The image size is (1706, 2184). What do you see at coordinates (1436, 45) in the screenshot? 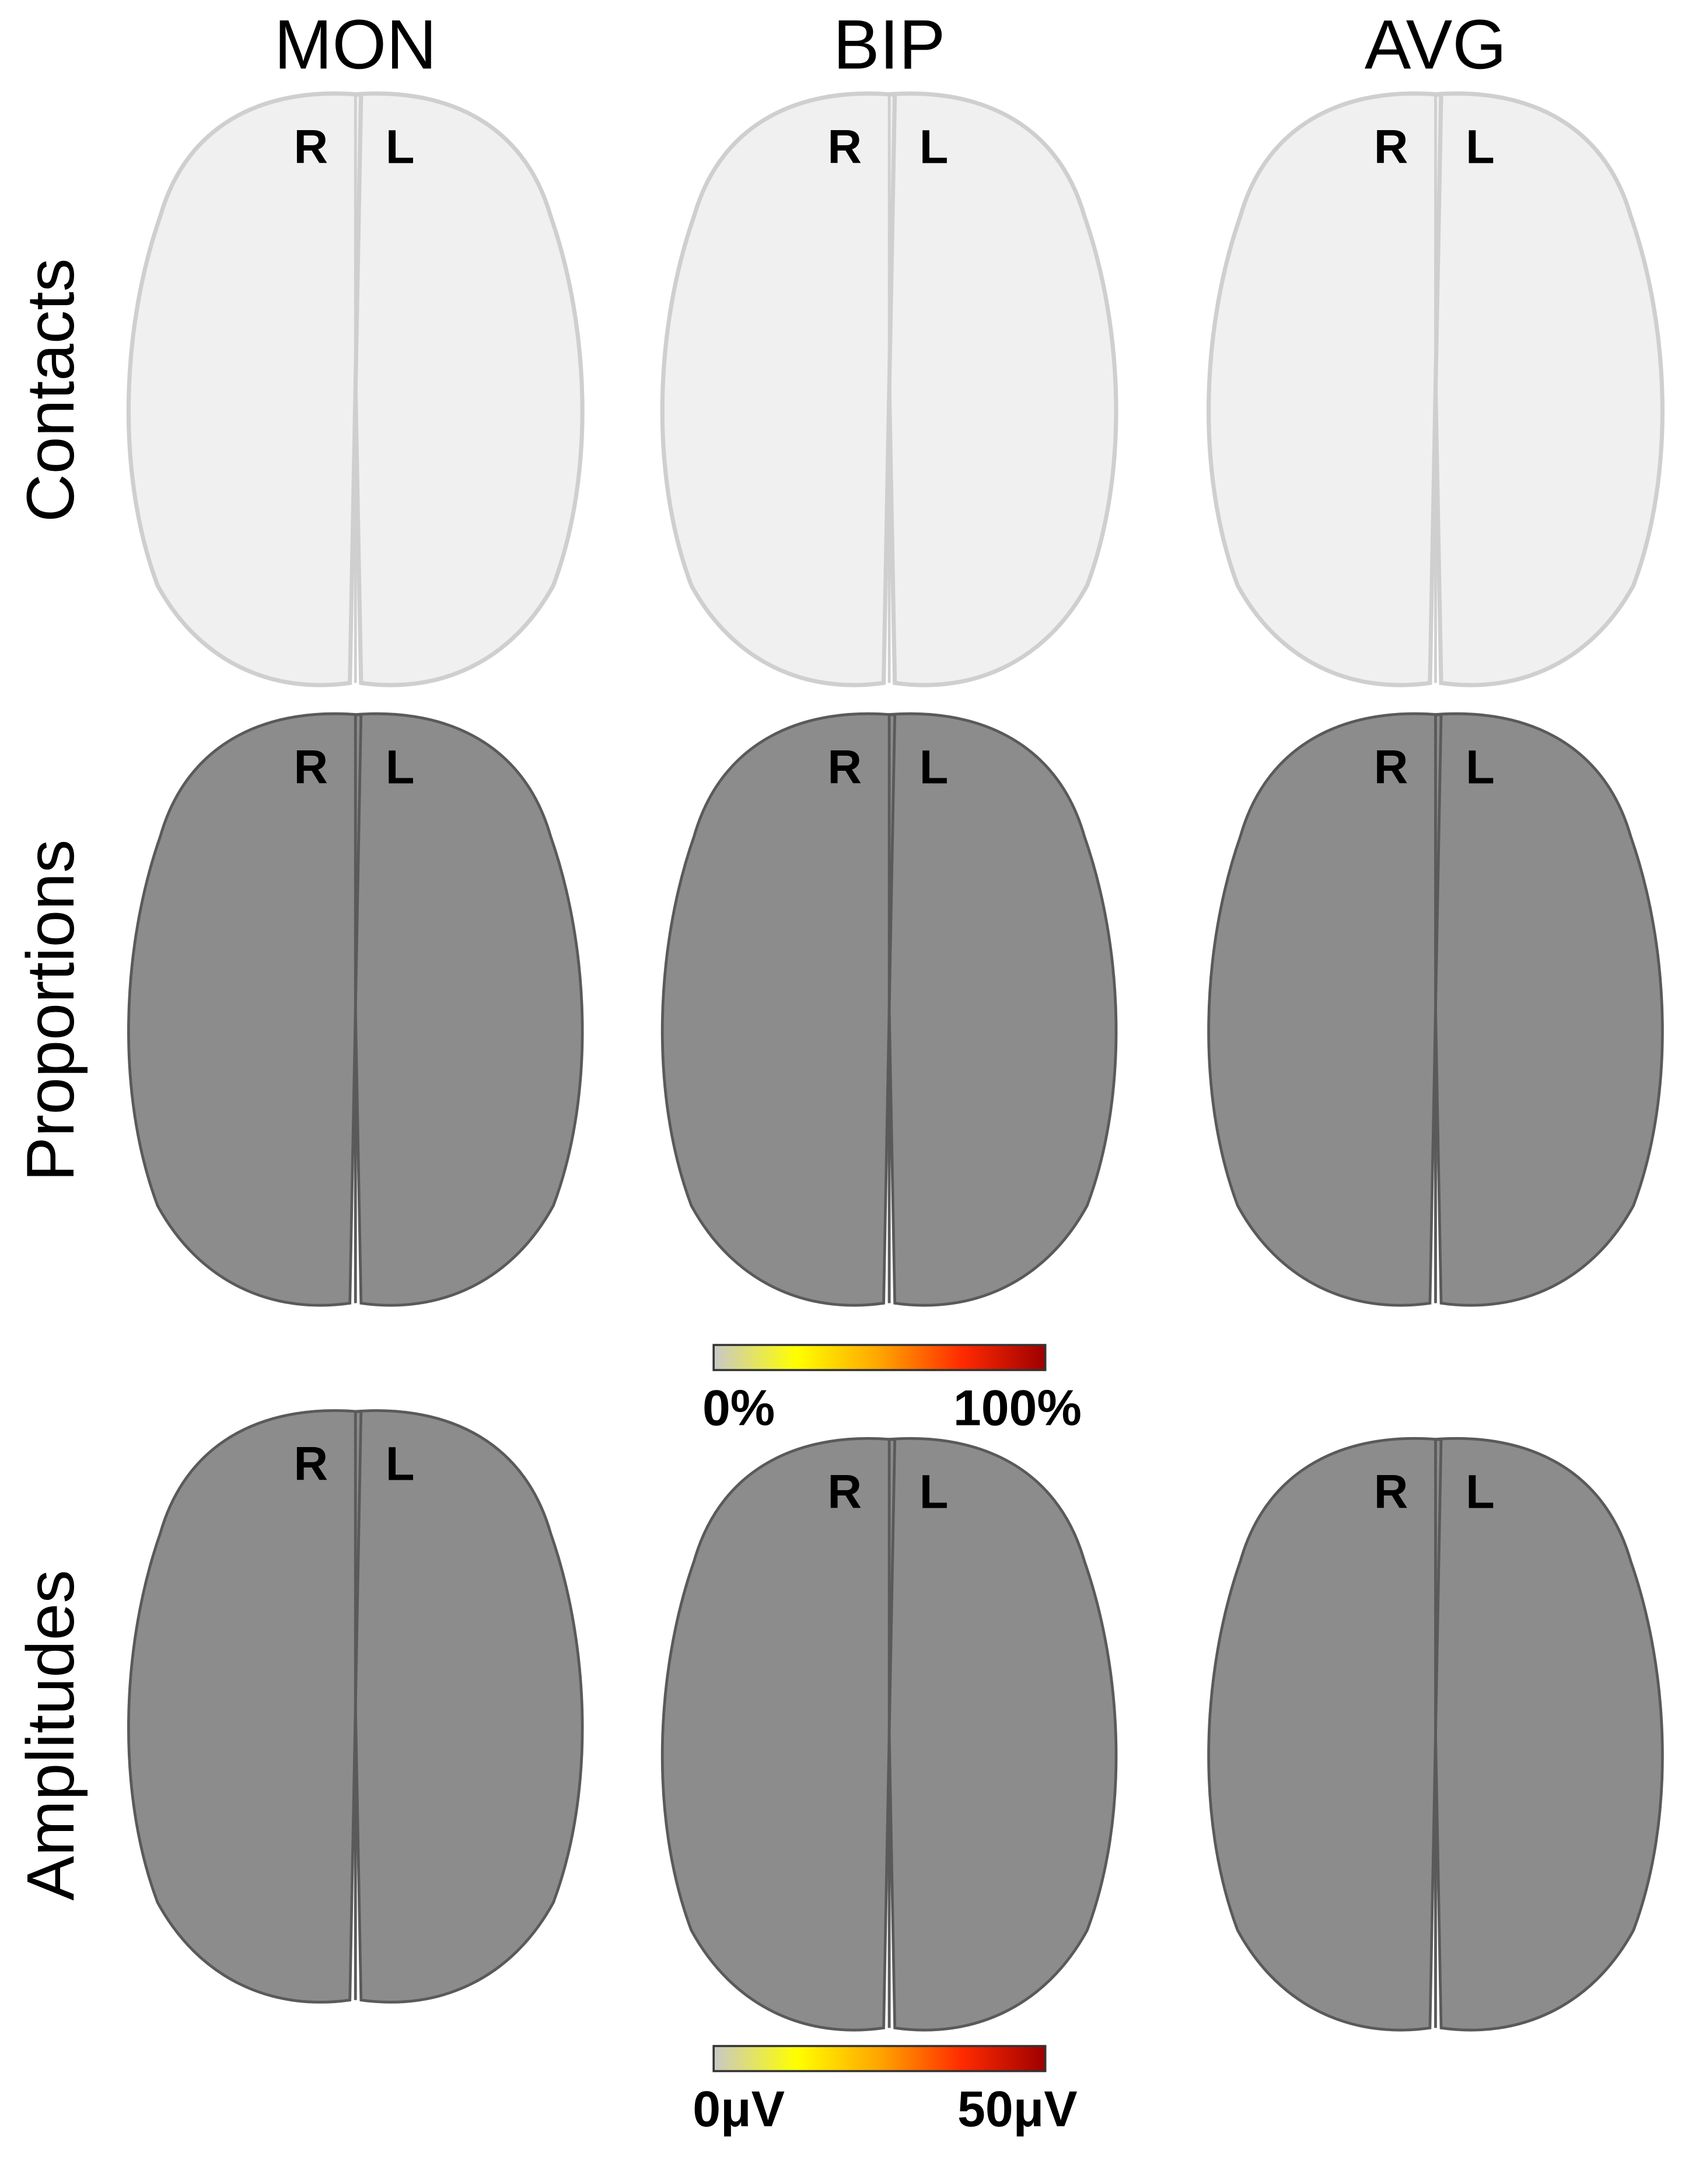
I see `column-title: AVG` at bounding box center [1436, 45].